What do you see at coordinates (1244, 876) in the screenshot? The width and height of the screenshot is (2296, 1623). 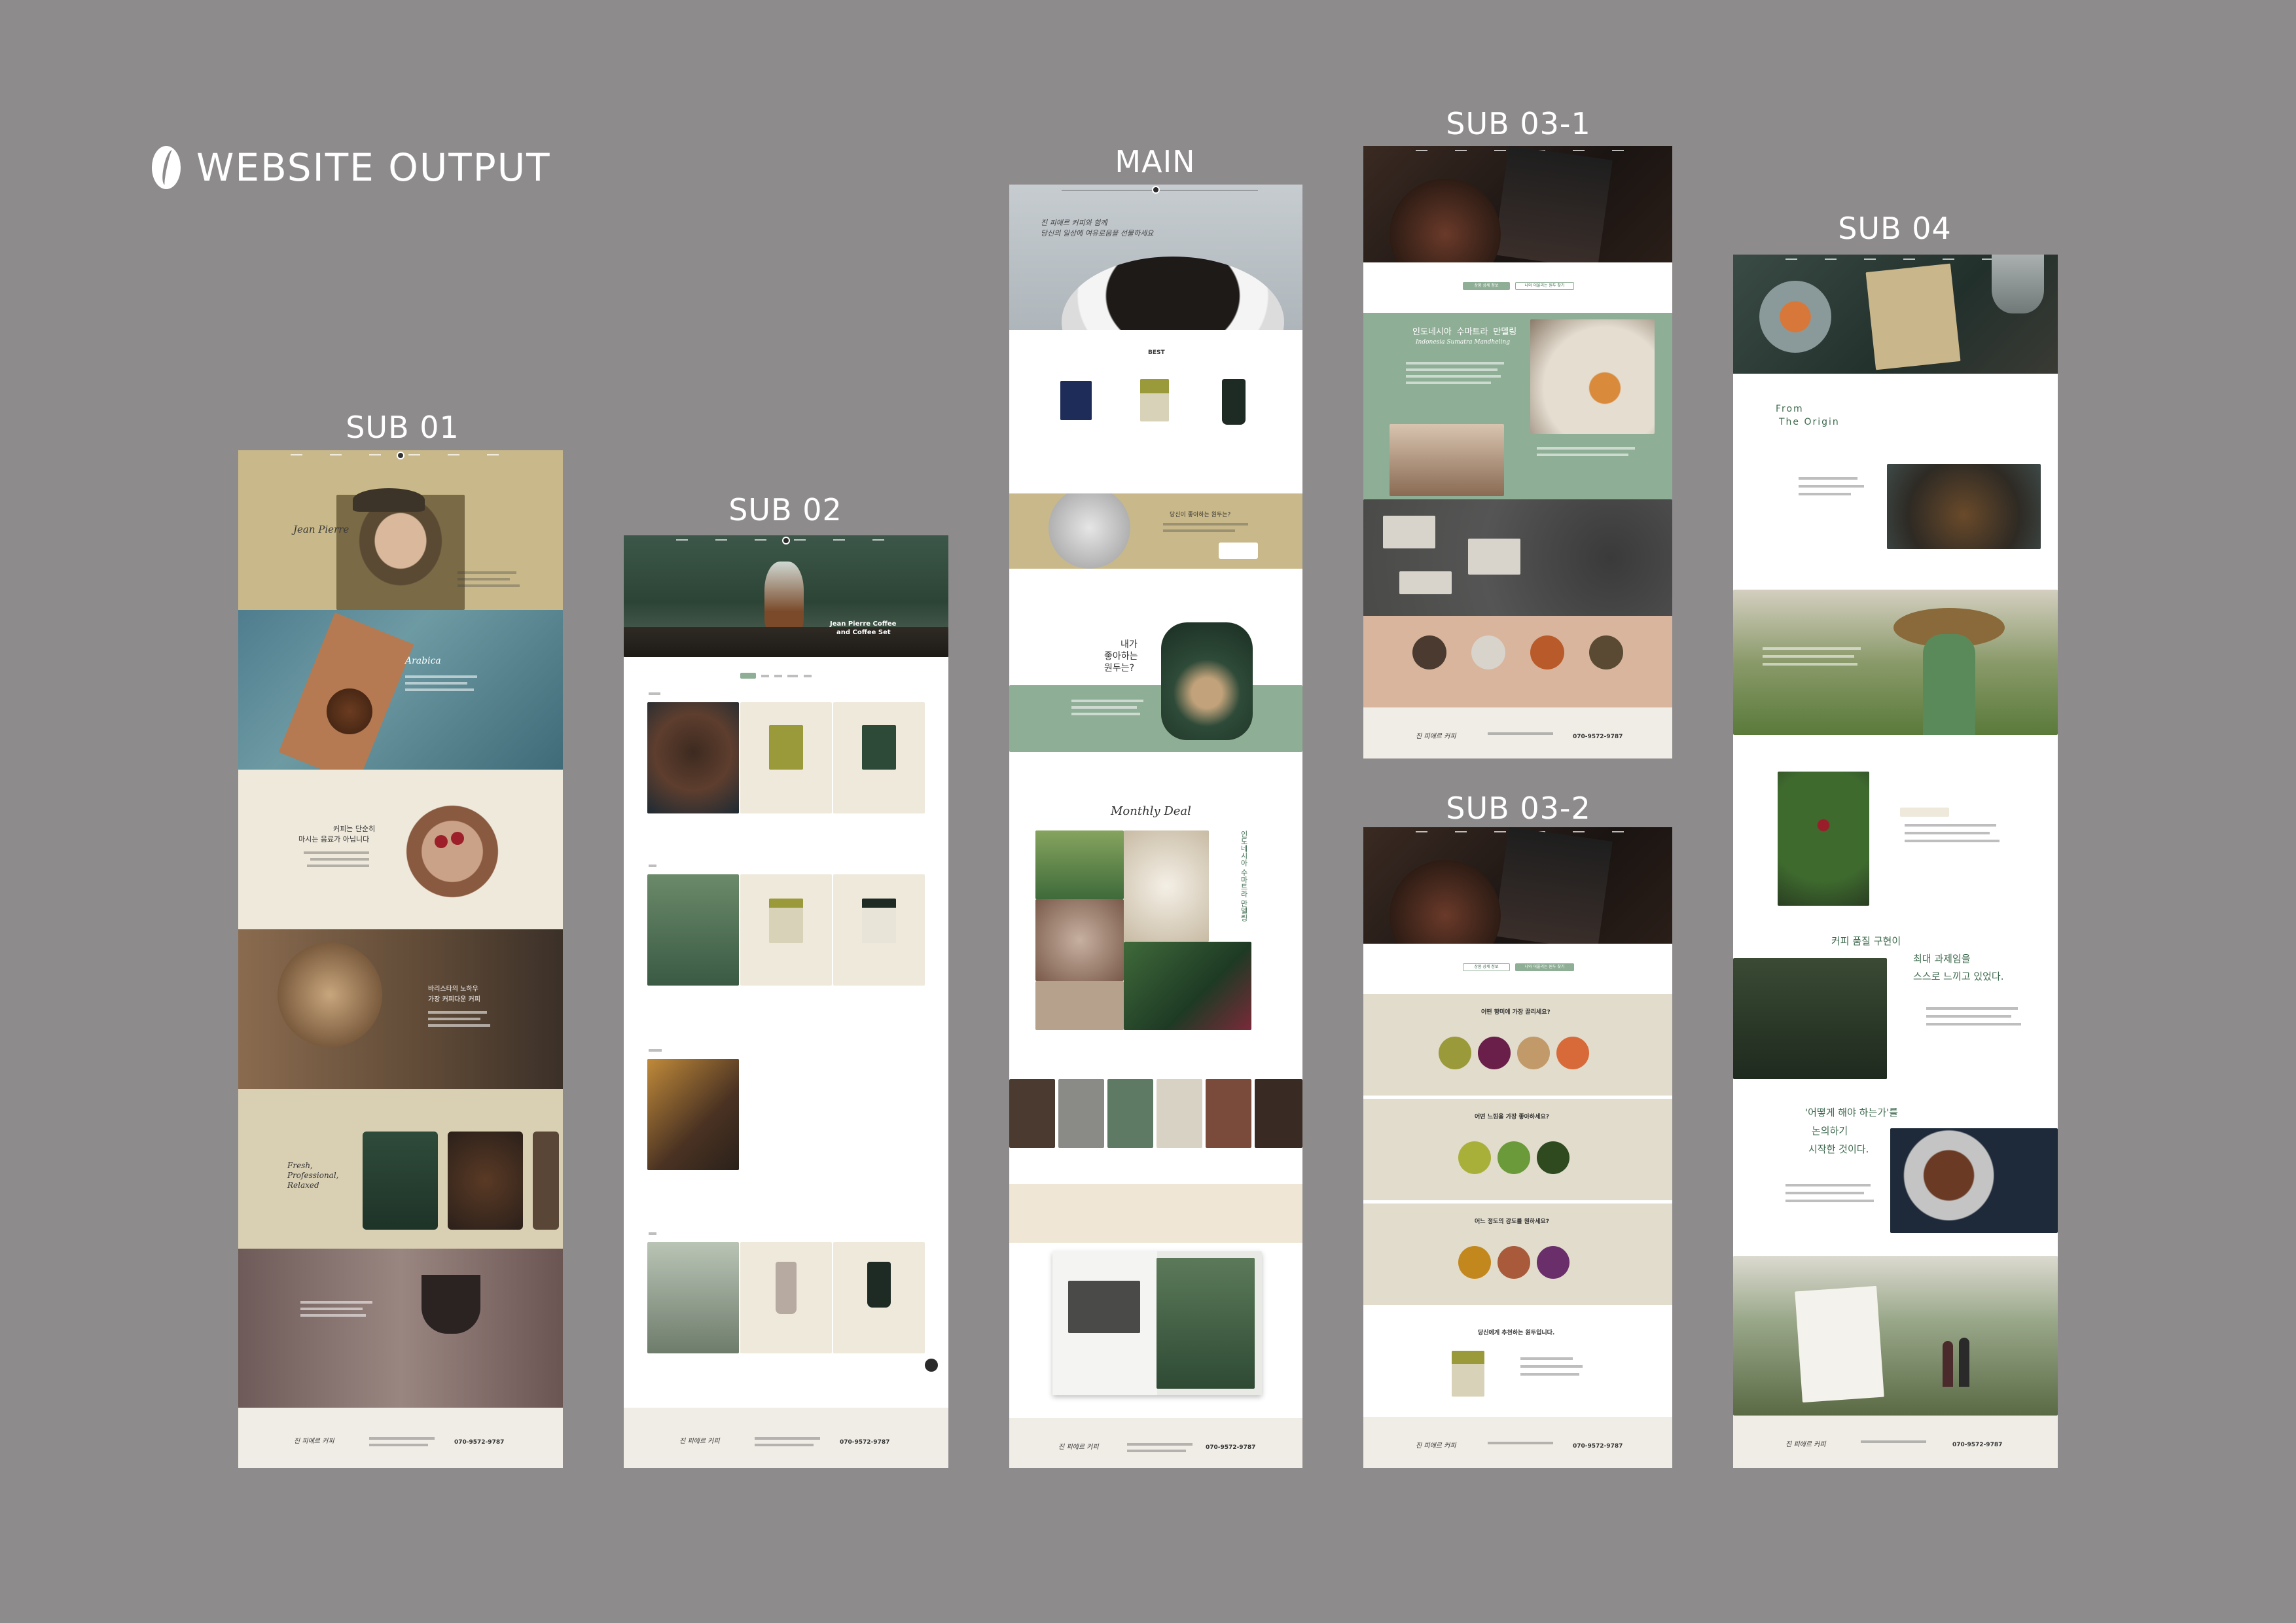 I see `main-vertical-title: 인도네시아 수마트라 만델링` at bounding box center [1244, 876].